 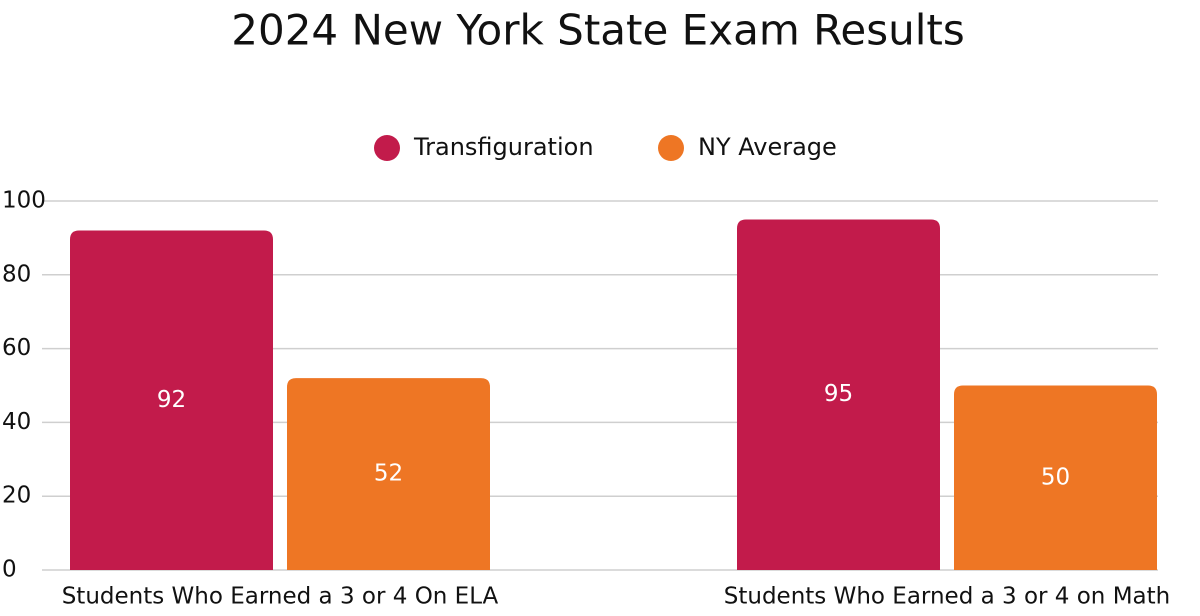 I want to click on y-tick-label: 20, so click(x=16, y=496).